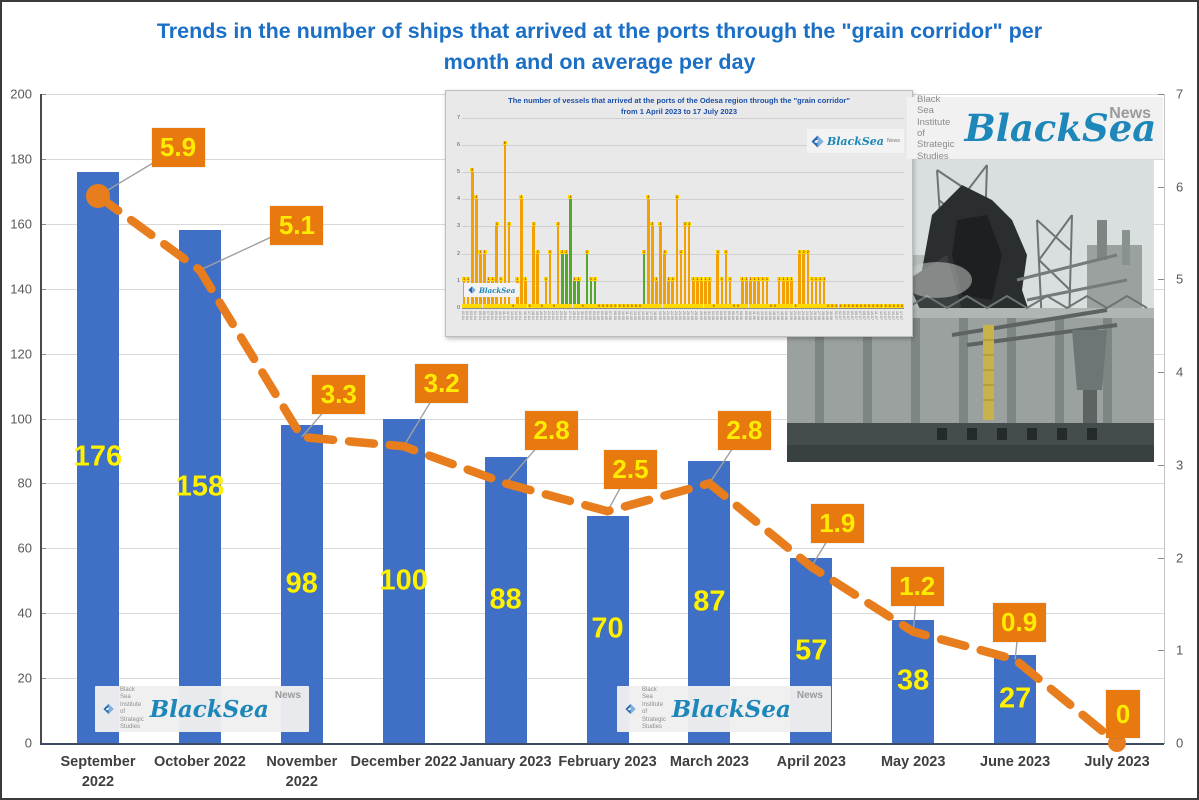 The height and width of the screenshot is (800, 1199). Describe the element at coordinates (683, 308) in the screenshot. I see `inset-x-axis-line` at that location.